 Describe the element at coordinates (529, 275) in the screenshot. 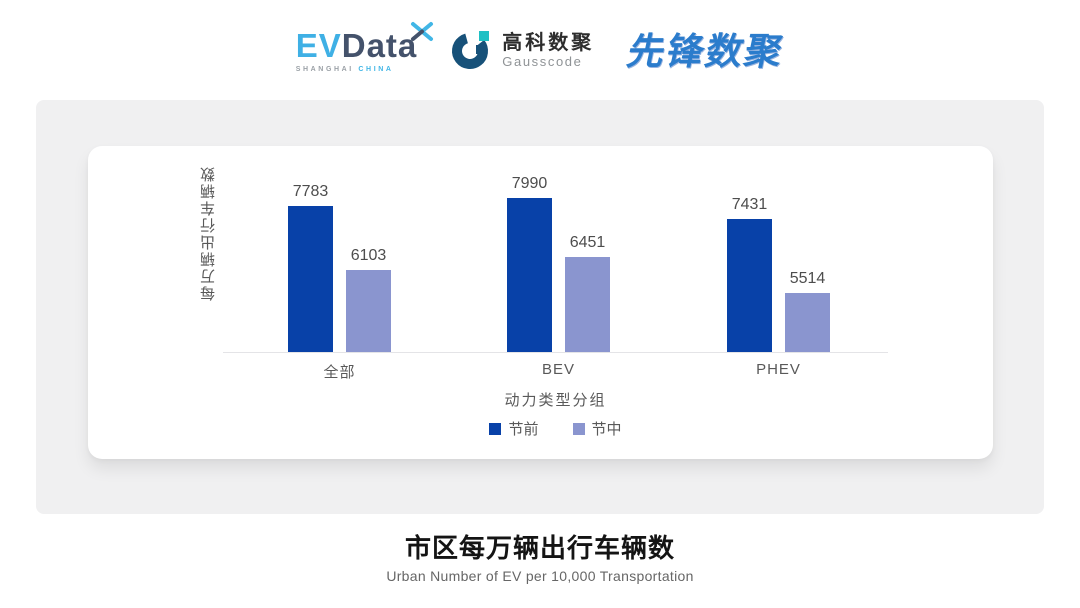

I see `bar-节前-BEV` at that location.